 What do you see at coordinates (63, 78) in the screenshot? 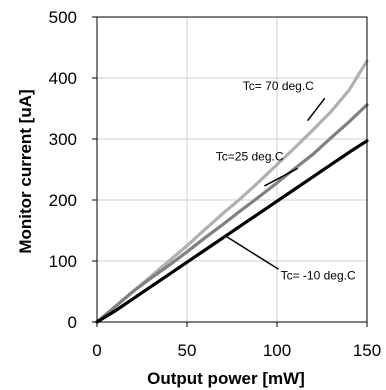
I see `y-tick-label: 400` at bounding box center [63, 78].